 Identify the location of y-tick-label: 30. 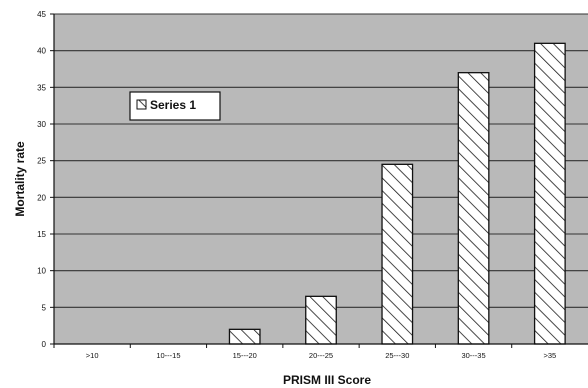
(41, 124).